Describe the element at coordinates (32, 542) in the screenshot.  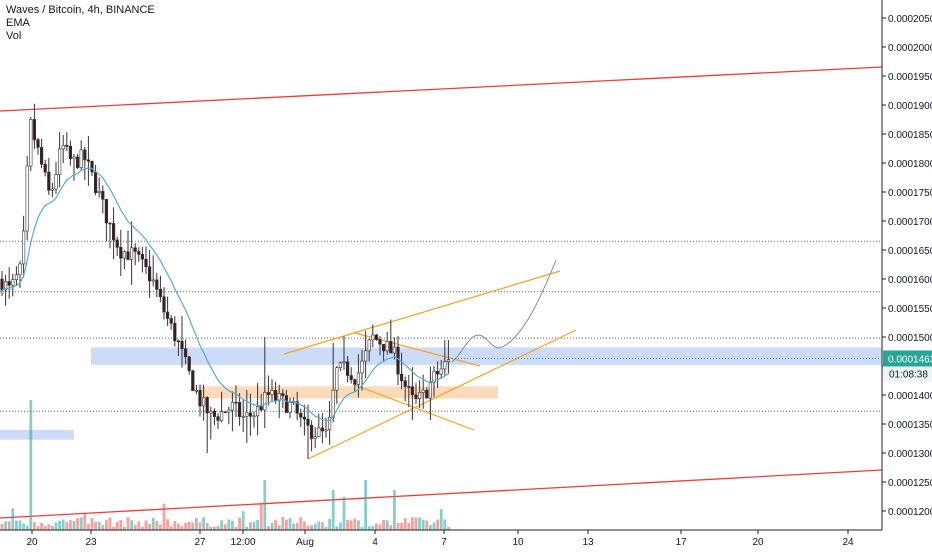
I see `time-tick-label: 20` at that location.